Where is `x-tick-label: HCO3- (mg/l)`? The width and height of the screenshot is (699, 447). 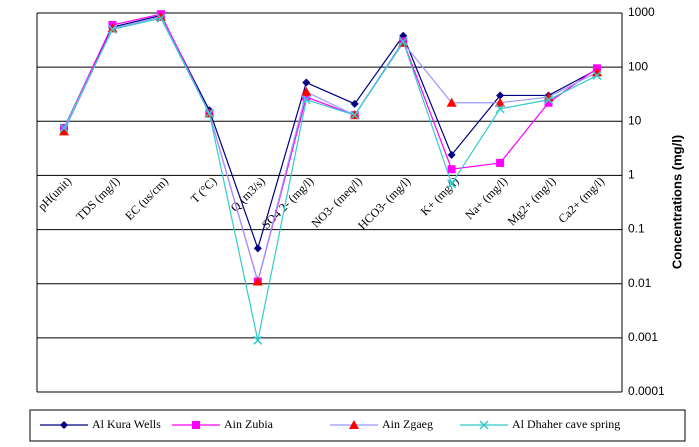 x-tick-label: HCO3- (mg/l) is located at coordinates (384, 203).